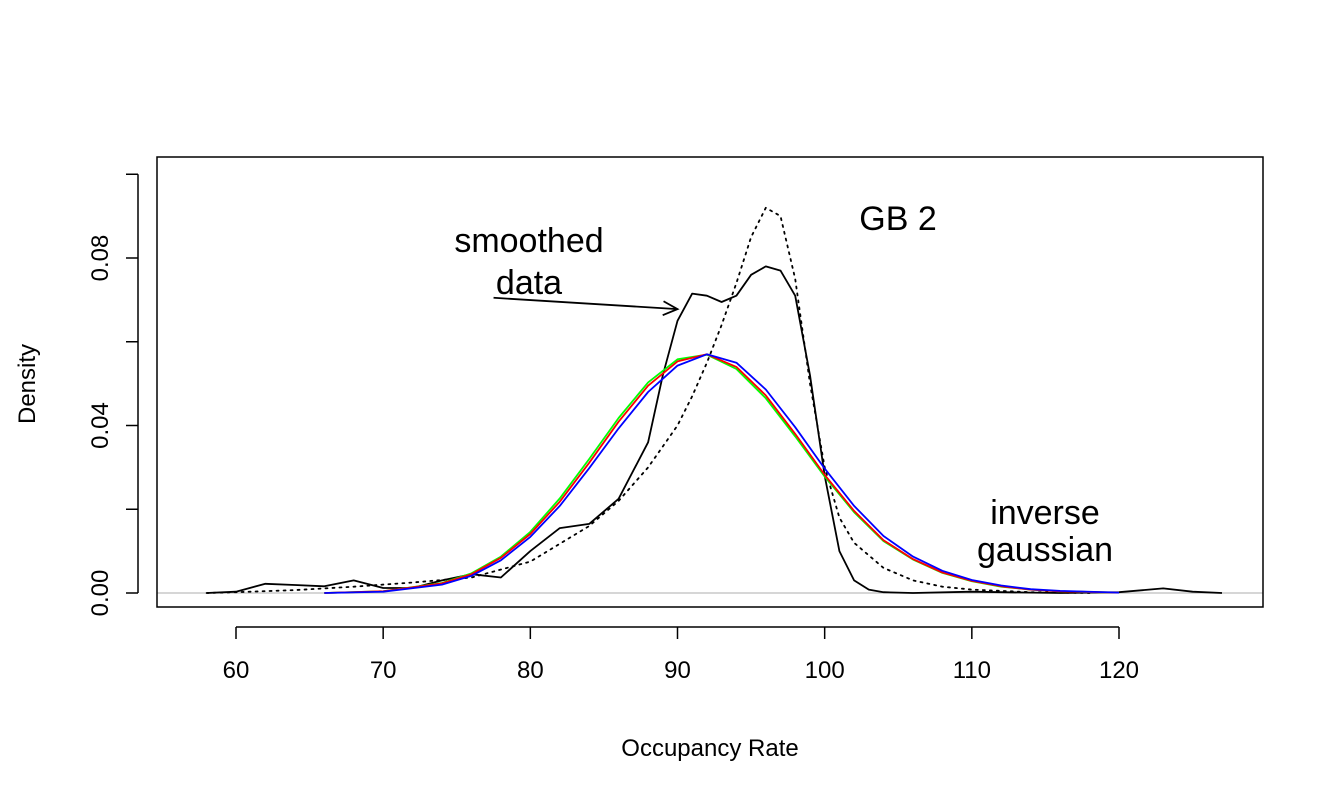  Describe the element at coordinates (383, 670) in the screenshot. I see `x-tick-label: 70` at that location.